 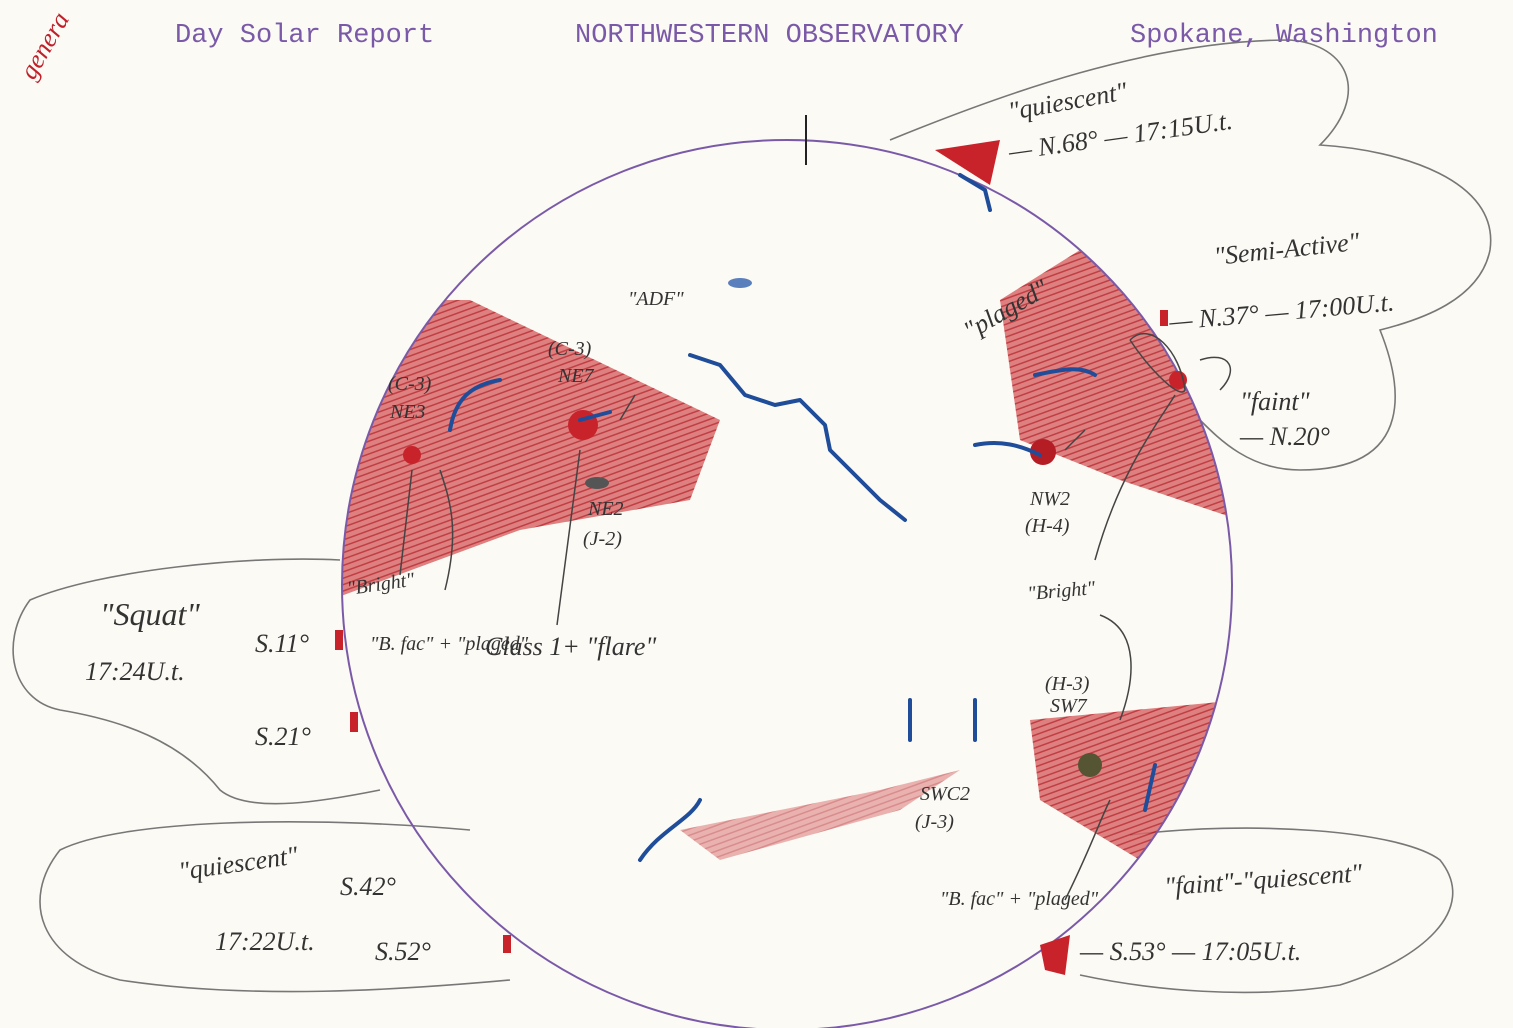 I want to click on prom-lat: S.21°, so click(x=283, y=736).